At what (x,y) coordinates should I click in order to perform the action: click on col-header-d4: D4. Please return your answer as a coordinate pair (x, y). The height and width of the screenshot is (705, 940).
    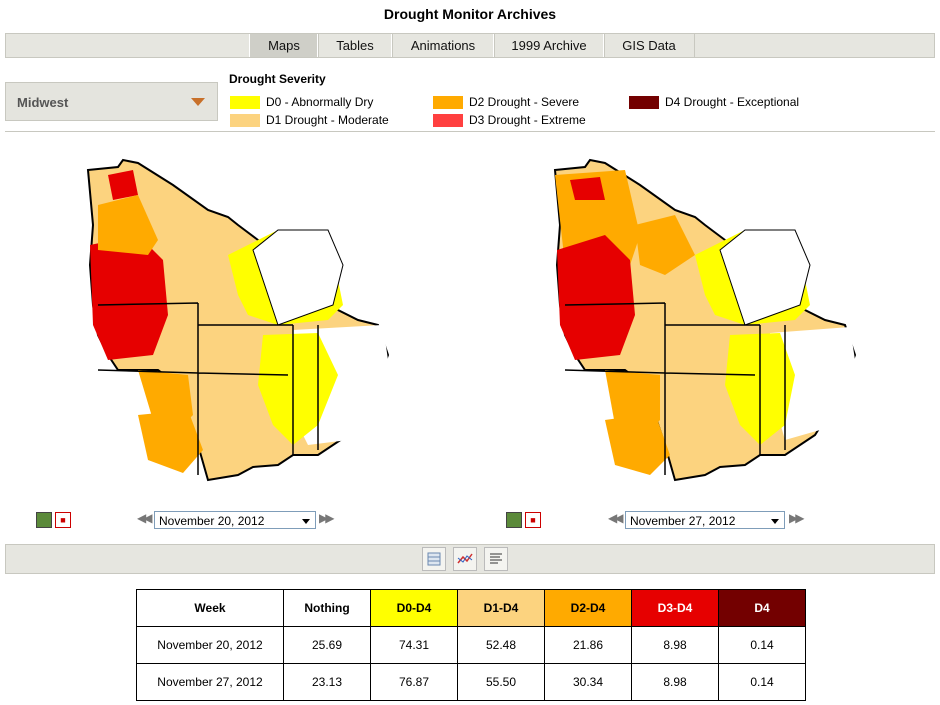
    Looking at the image, I should click on (762, 608).